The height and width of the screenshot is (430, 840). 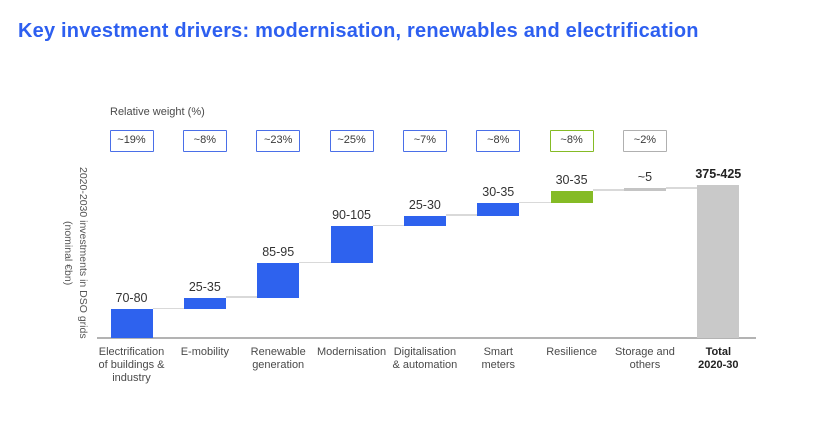 I want to click on category-label-line: E-mobility, so click(x=204, y=352).